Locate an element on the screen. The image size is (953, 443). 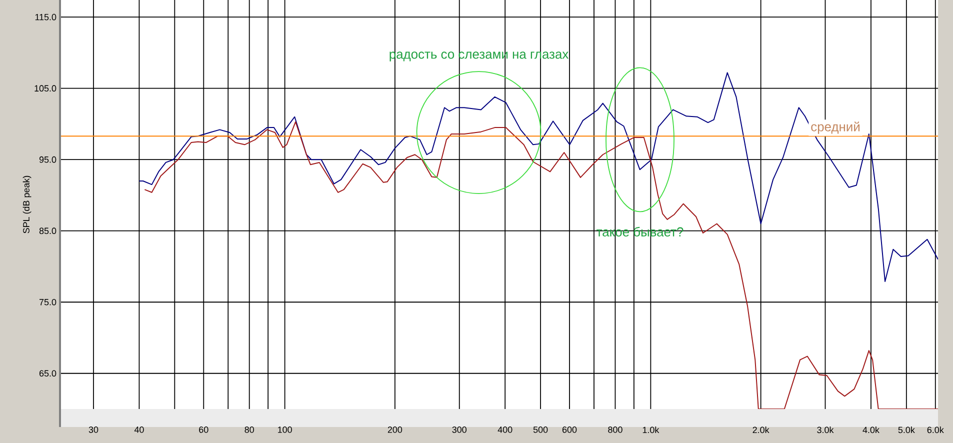
x-tick-label: 80 is located at coordinates (249, 429).